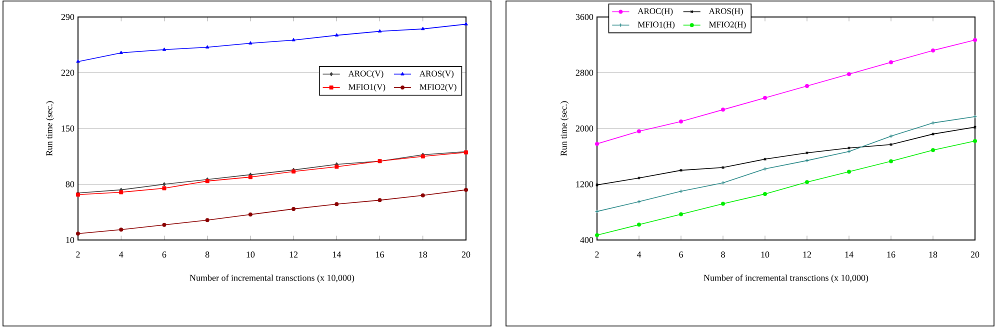  What do you see at coordinates (725, 12) in the screenshot?
I see `legend-label: AROS(H)` at bounding box center [725, 12].